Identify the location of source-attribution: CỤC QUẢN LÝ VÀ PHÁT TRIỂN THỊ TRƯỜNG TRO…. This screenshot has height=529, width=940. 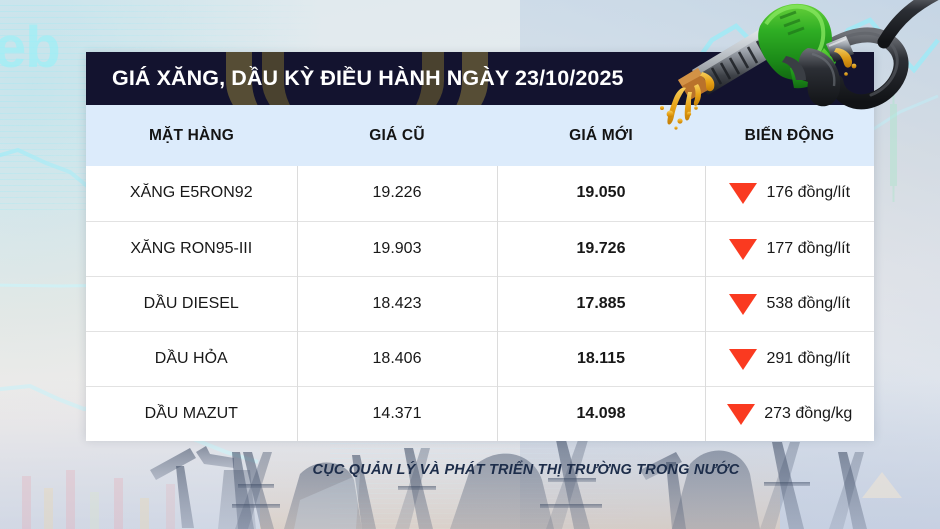
(526, 470).